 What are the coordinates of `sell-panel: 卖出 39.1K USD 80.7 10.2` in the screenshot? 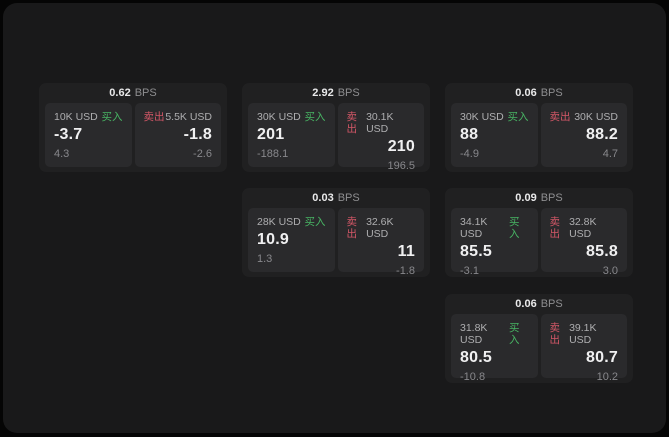 It's located at (583, 348).